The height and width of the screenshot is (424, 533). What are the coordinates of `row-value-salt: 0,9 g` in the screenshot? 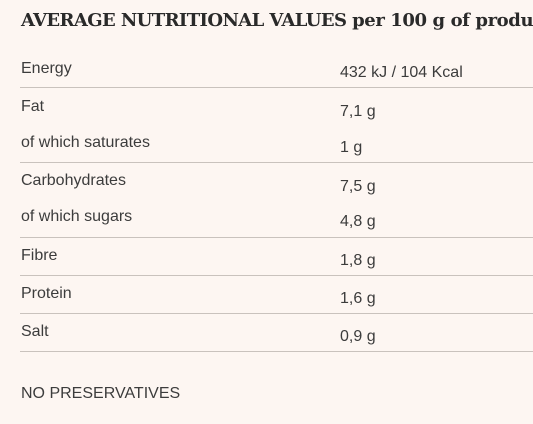 It's located at (358, 336).